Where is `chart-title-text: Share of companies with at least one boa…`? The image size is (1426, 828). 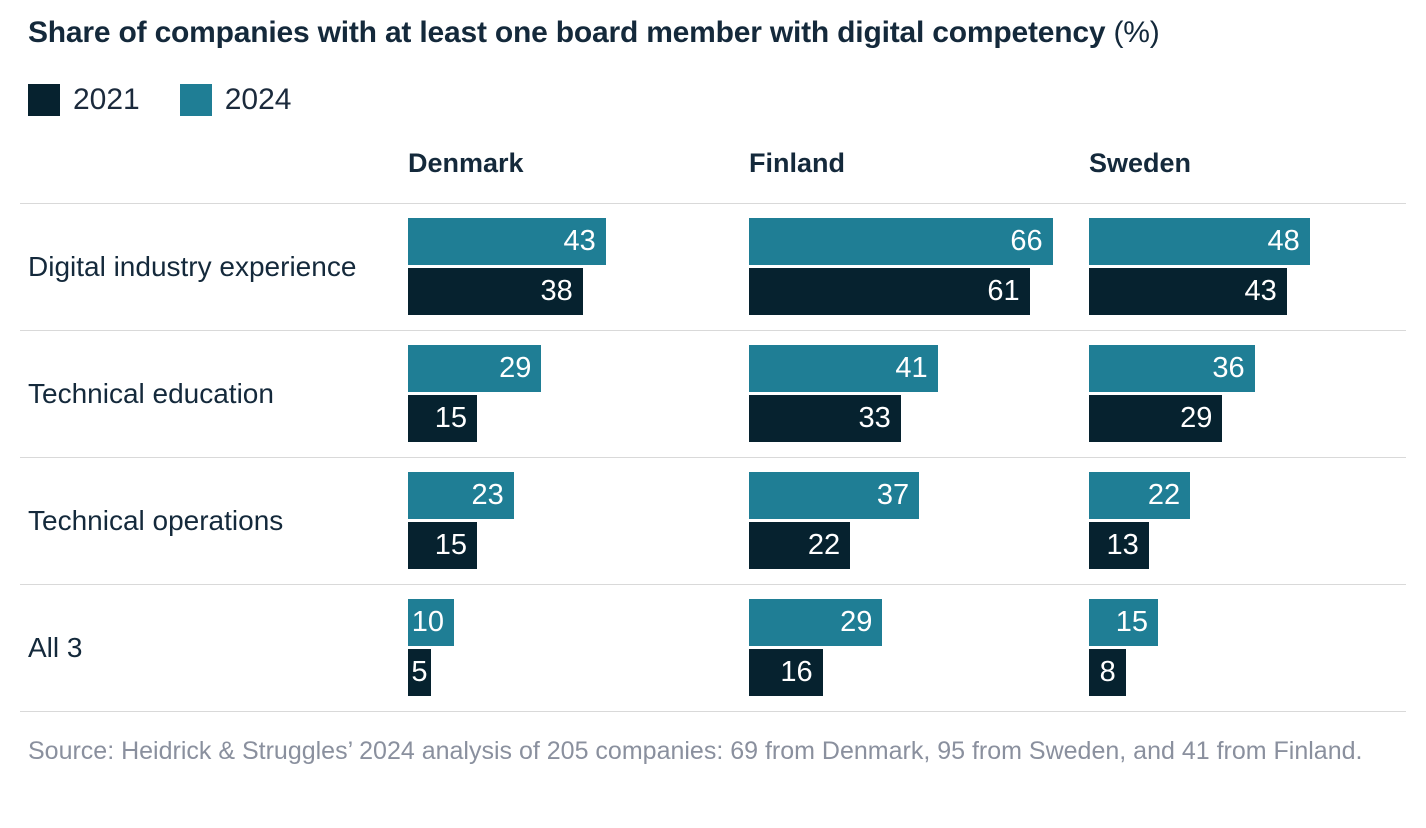
chart-title-text: Share of companies with at least one boa… is located at coordinates (567, 32).